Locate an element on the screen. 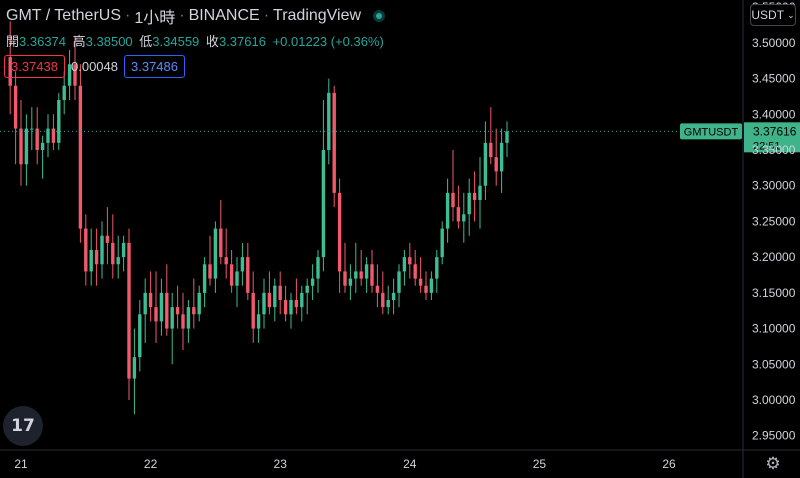 This screenshot has height=478, width=800. price-tick-label: 3.35000 is located at coordinates (774, 150).